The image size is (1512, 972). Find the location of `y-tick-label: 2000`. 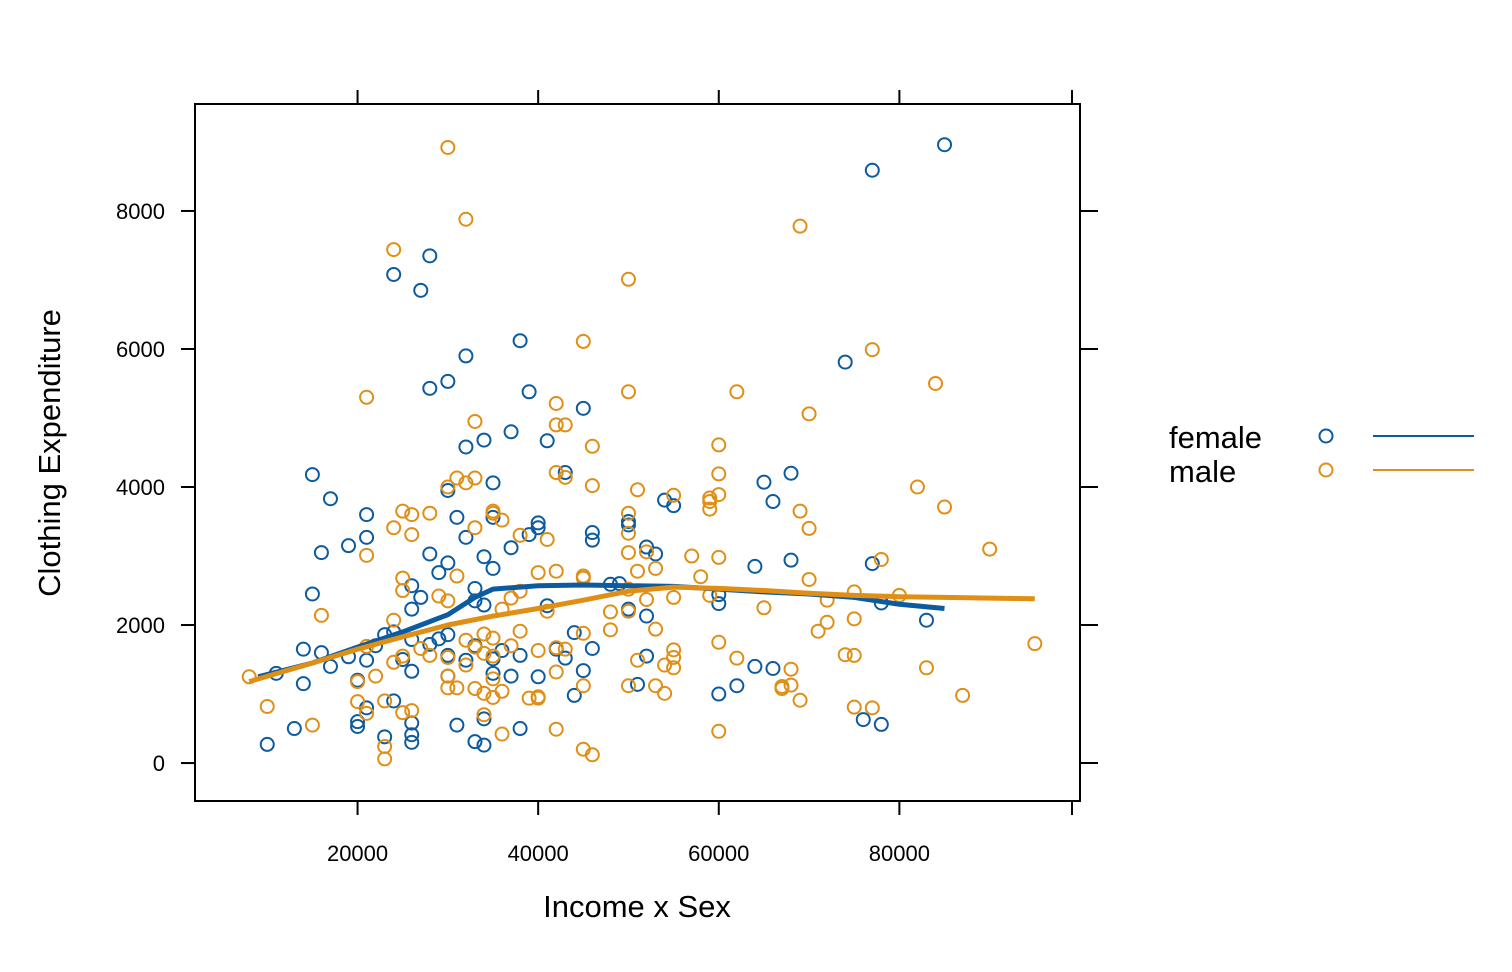

y-tick-label: 2000 is located at coordinates (140, 625).